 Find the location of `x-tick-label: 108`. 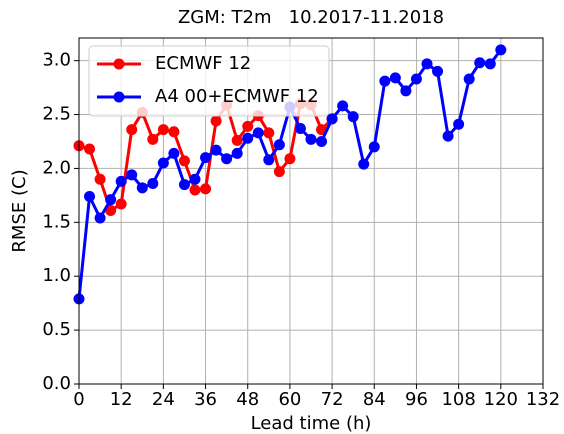

x-tick-label: 108 is located at coordinates (458, 399).